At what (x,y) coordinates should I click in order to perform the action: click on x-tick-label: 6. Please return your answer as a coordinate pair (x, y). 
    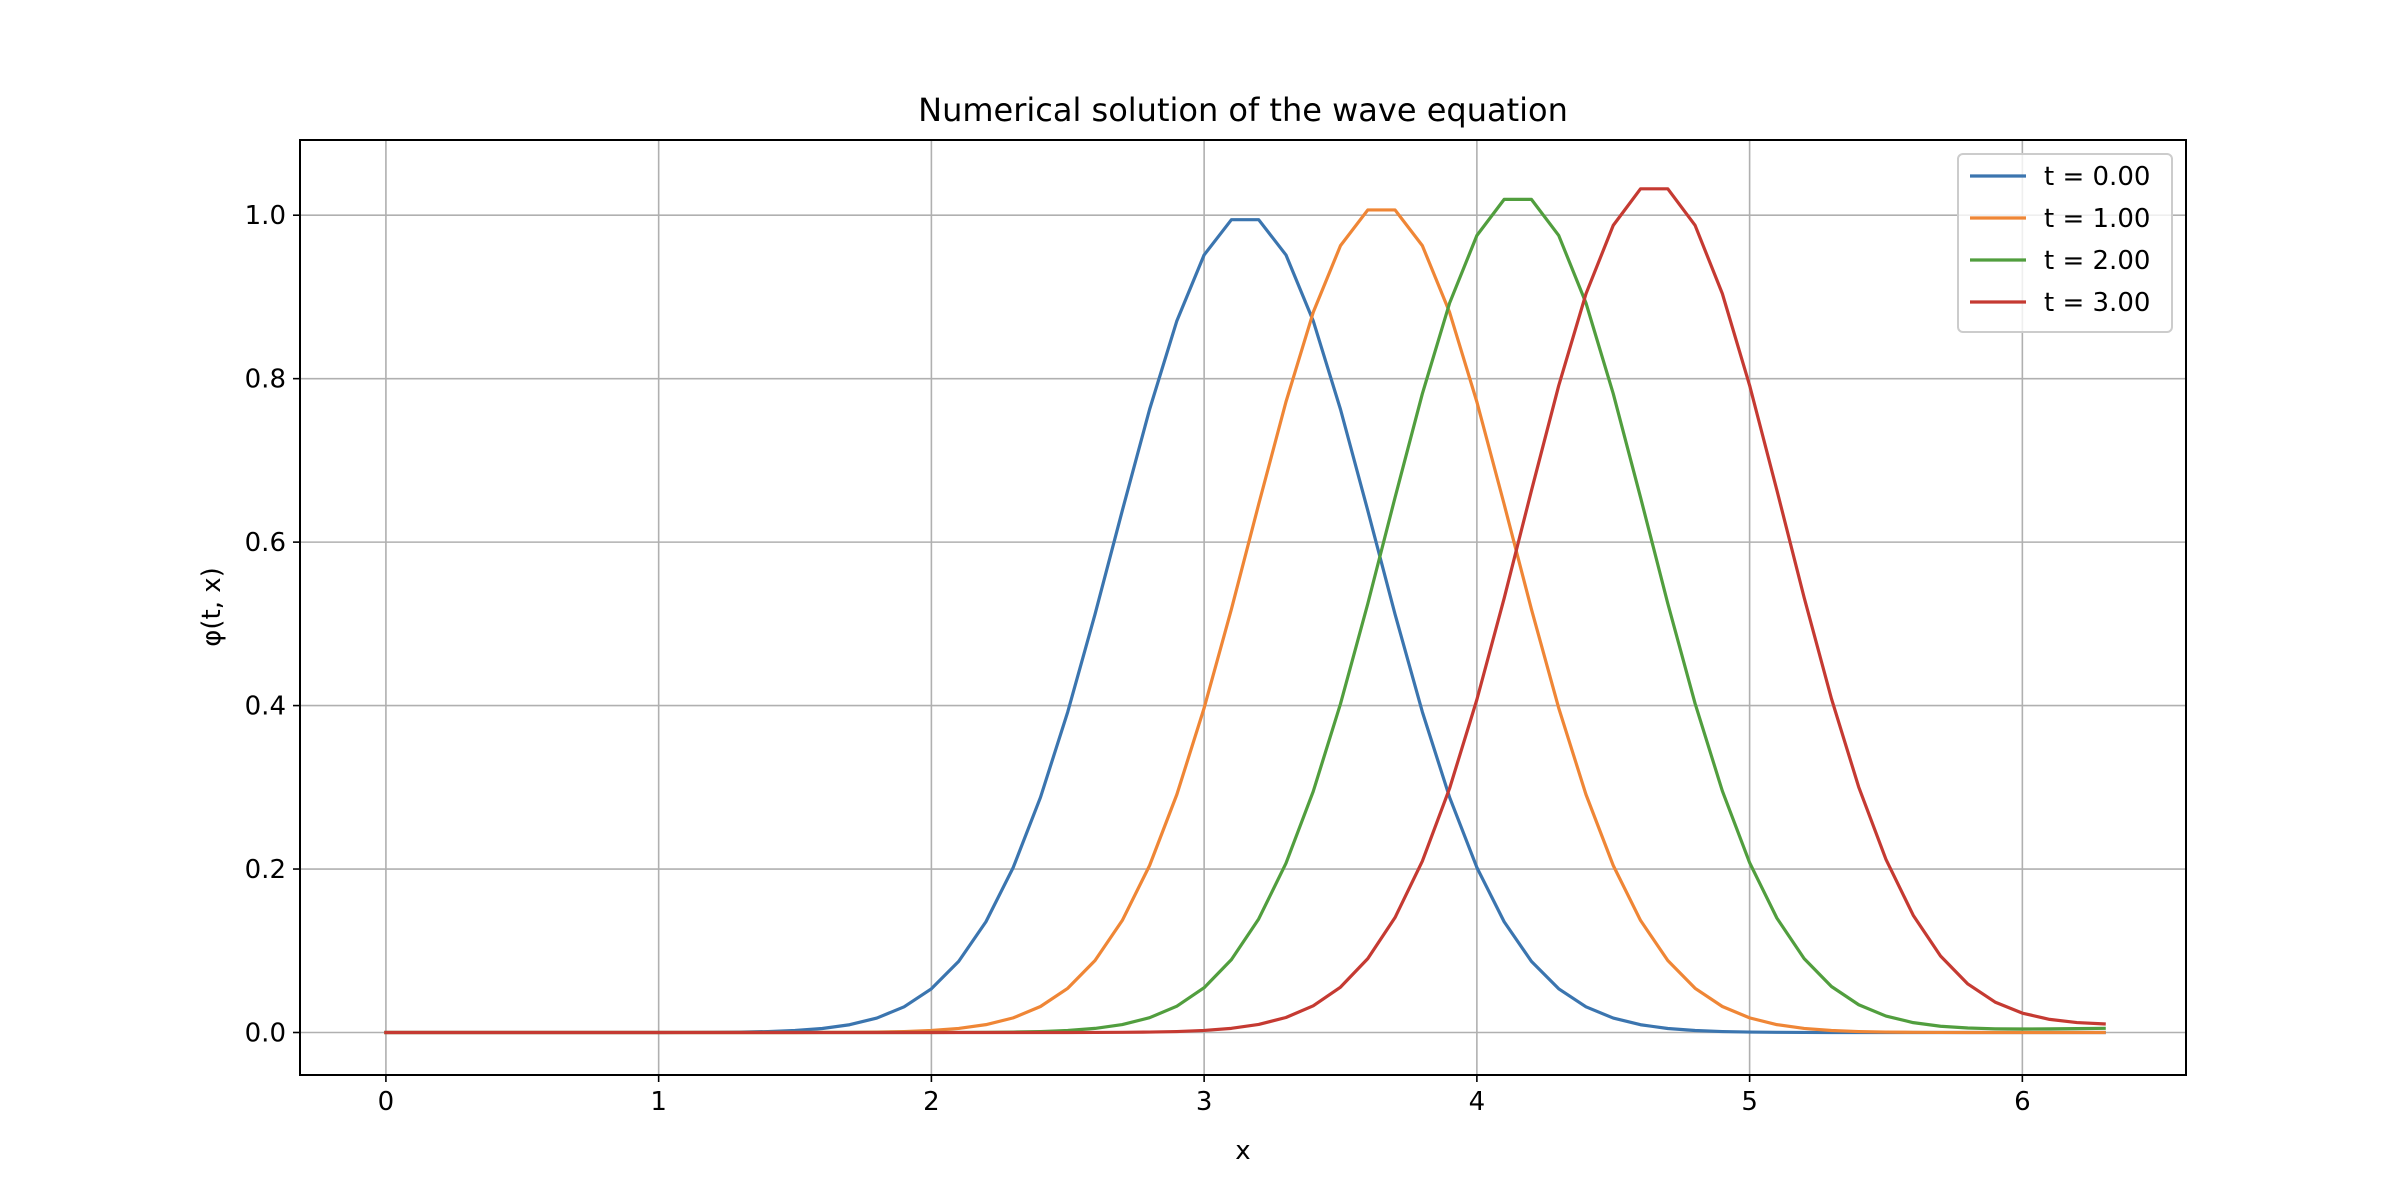
    Looking at the image, I should click on (2022, 1102).